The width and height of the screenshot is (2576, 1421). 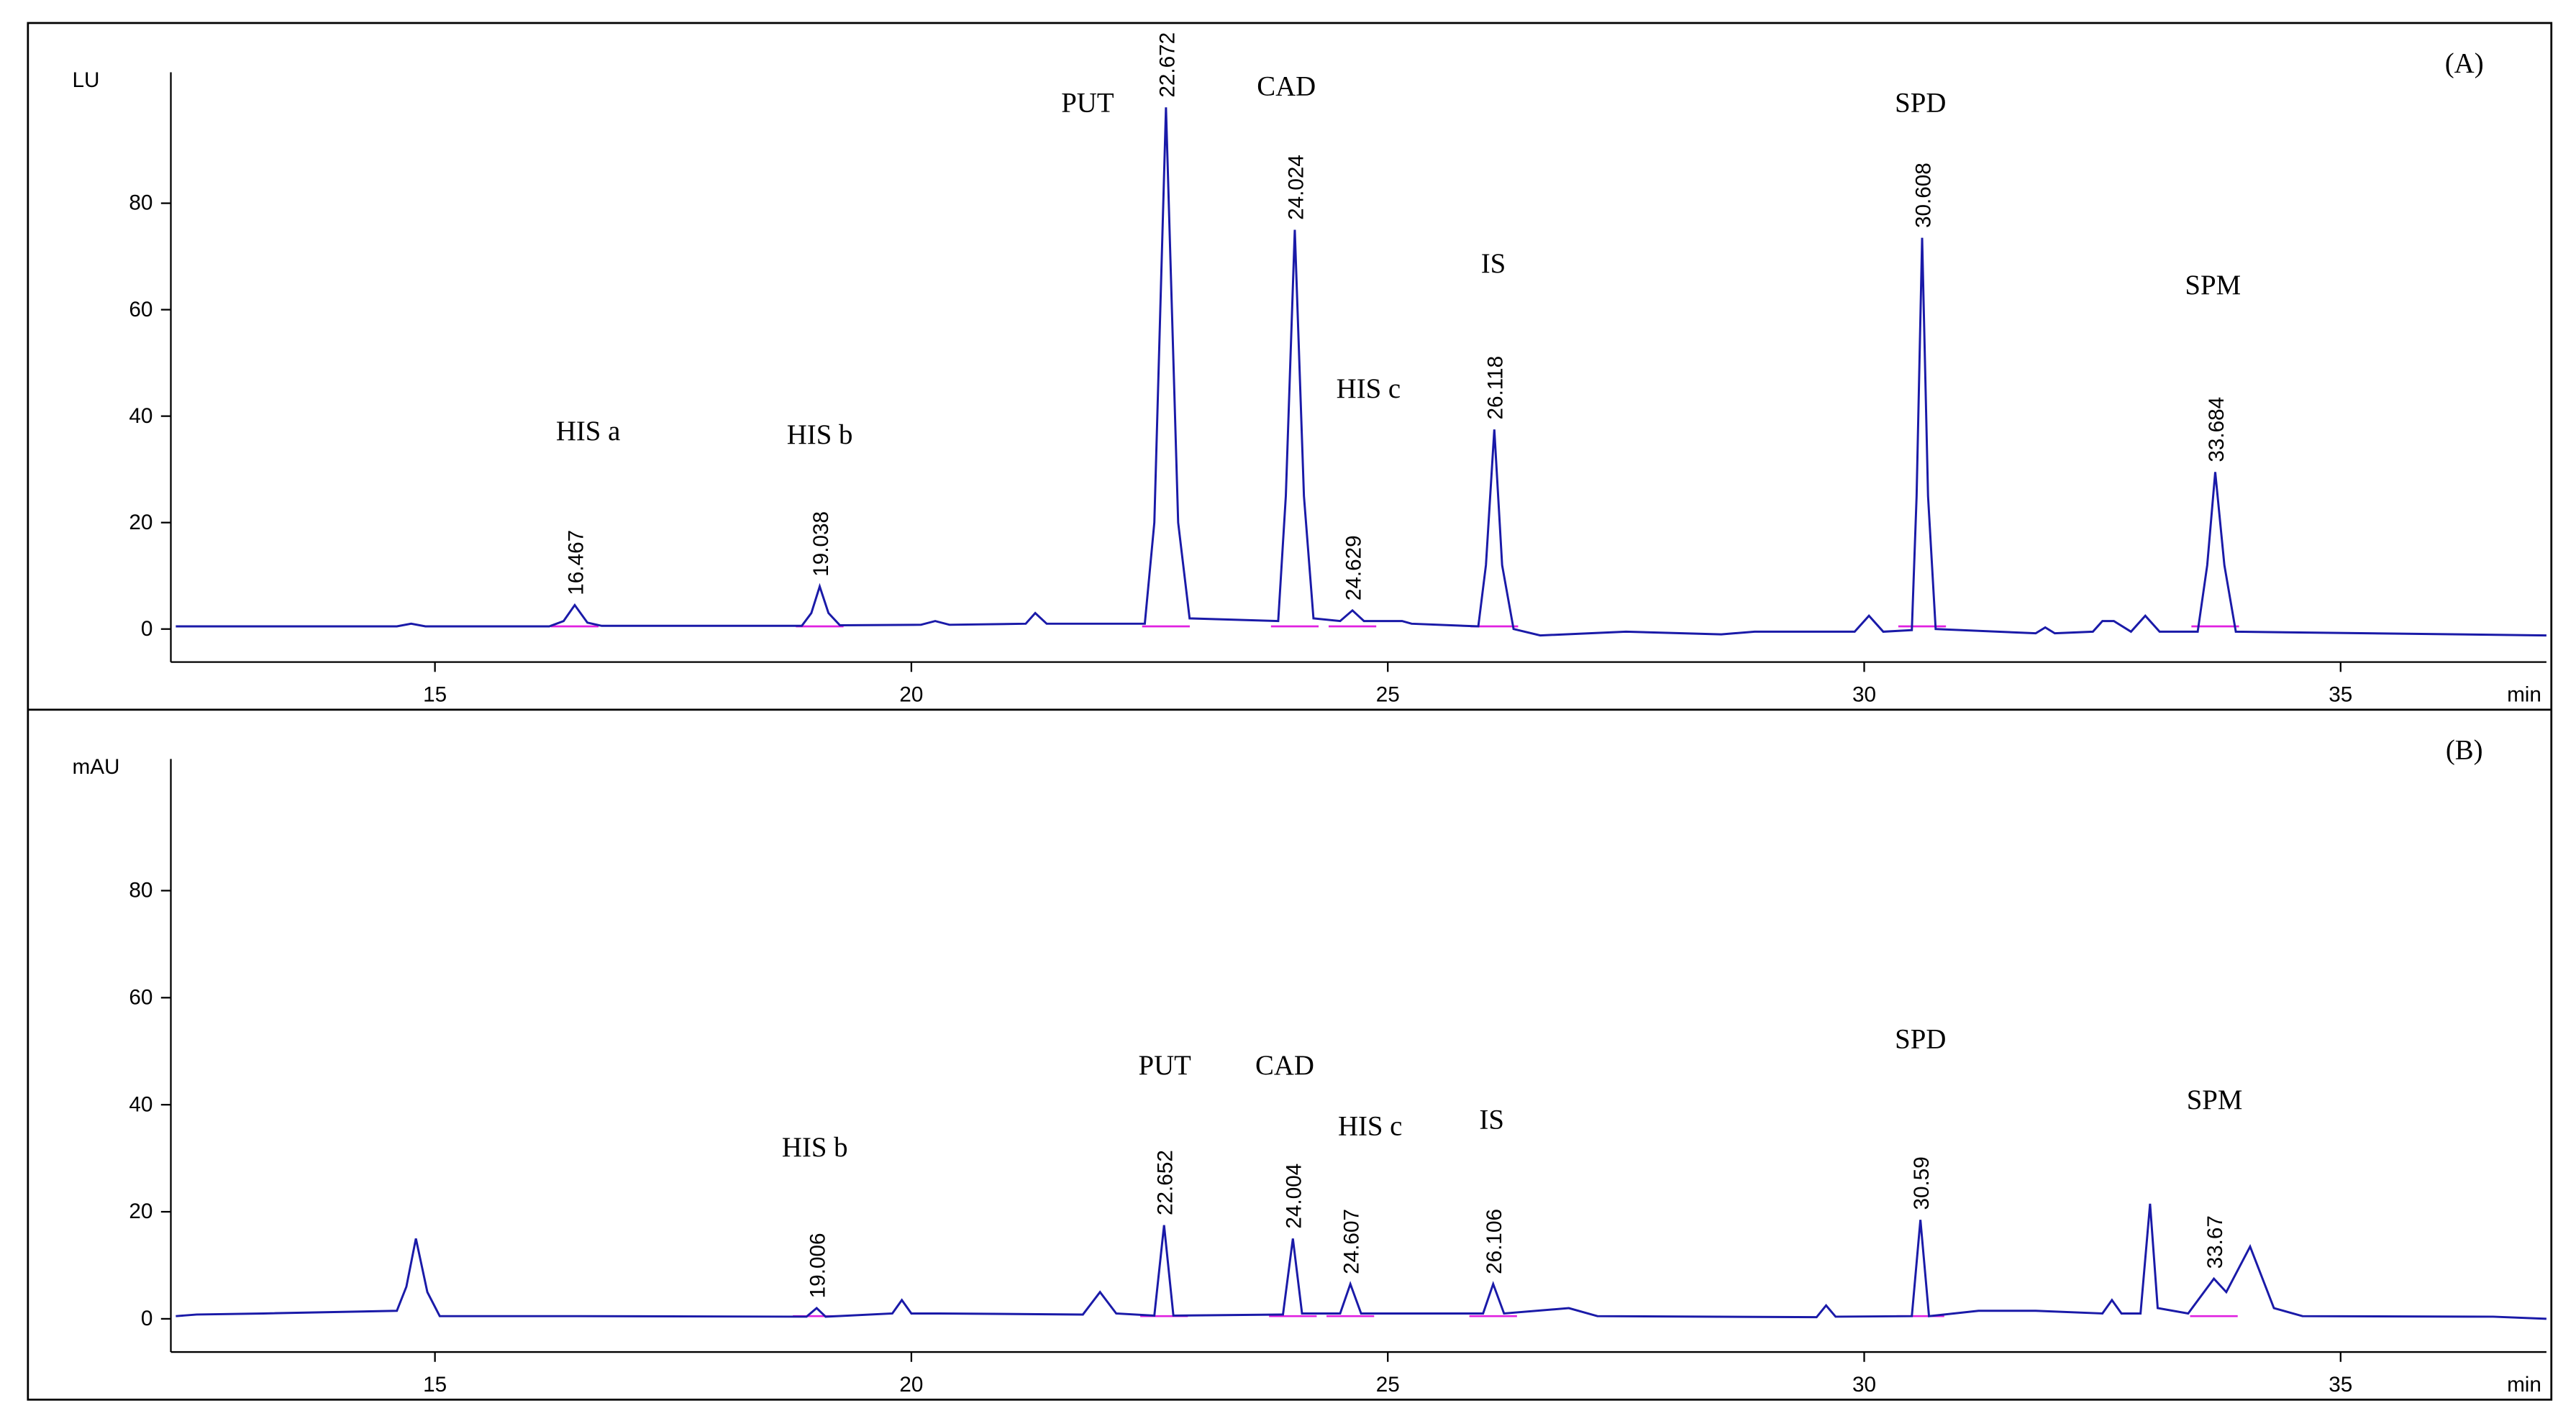 What do you see at coordinates (588, 431) in the screenshot?
I see `peak-name: HIS a` at bounding box center [588, 431].